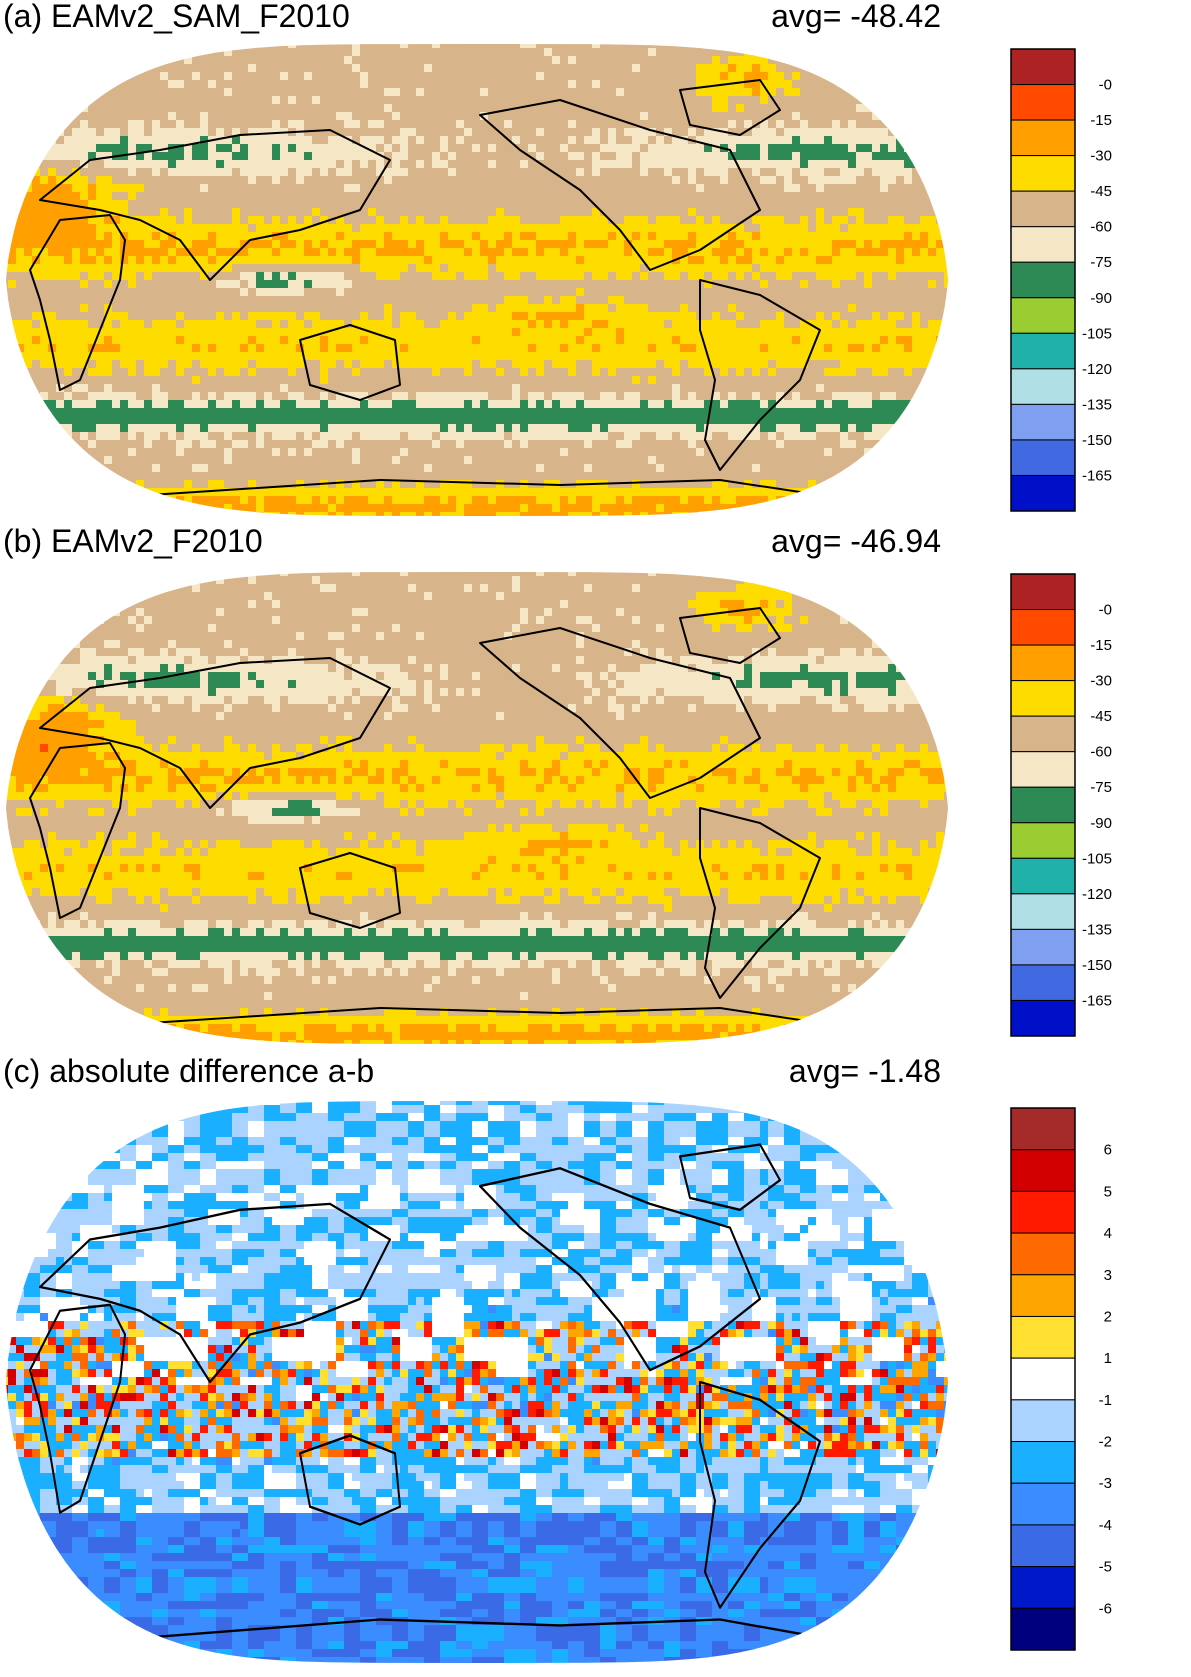  I want to click on colorbar-tick-label: -1, so click(1105, 1400).